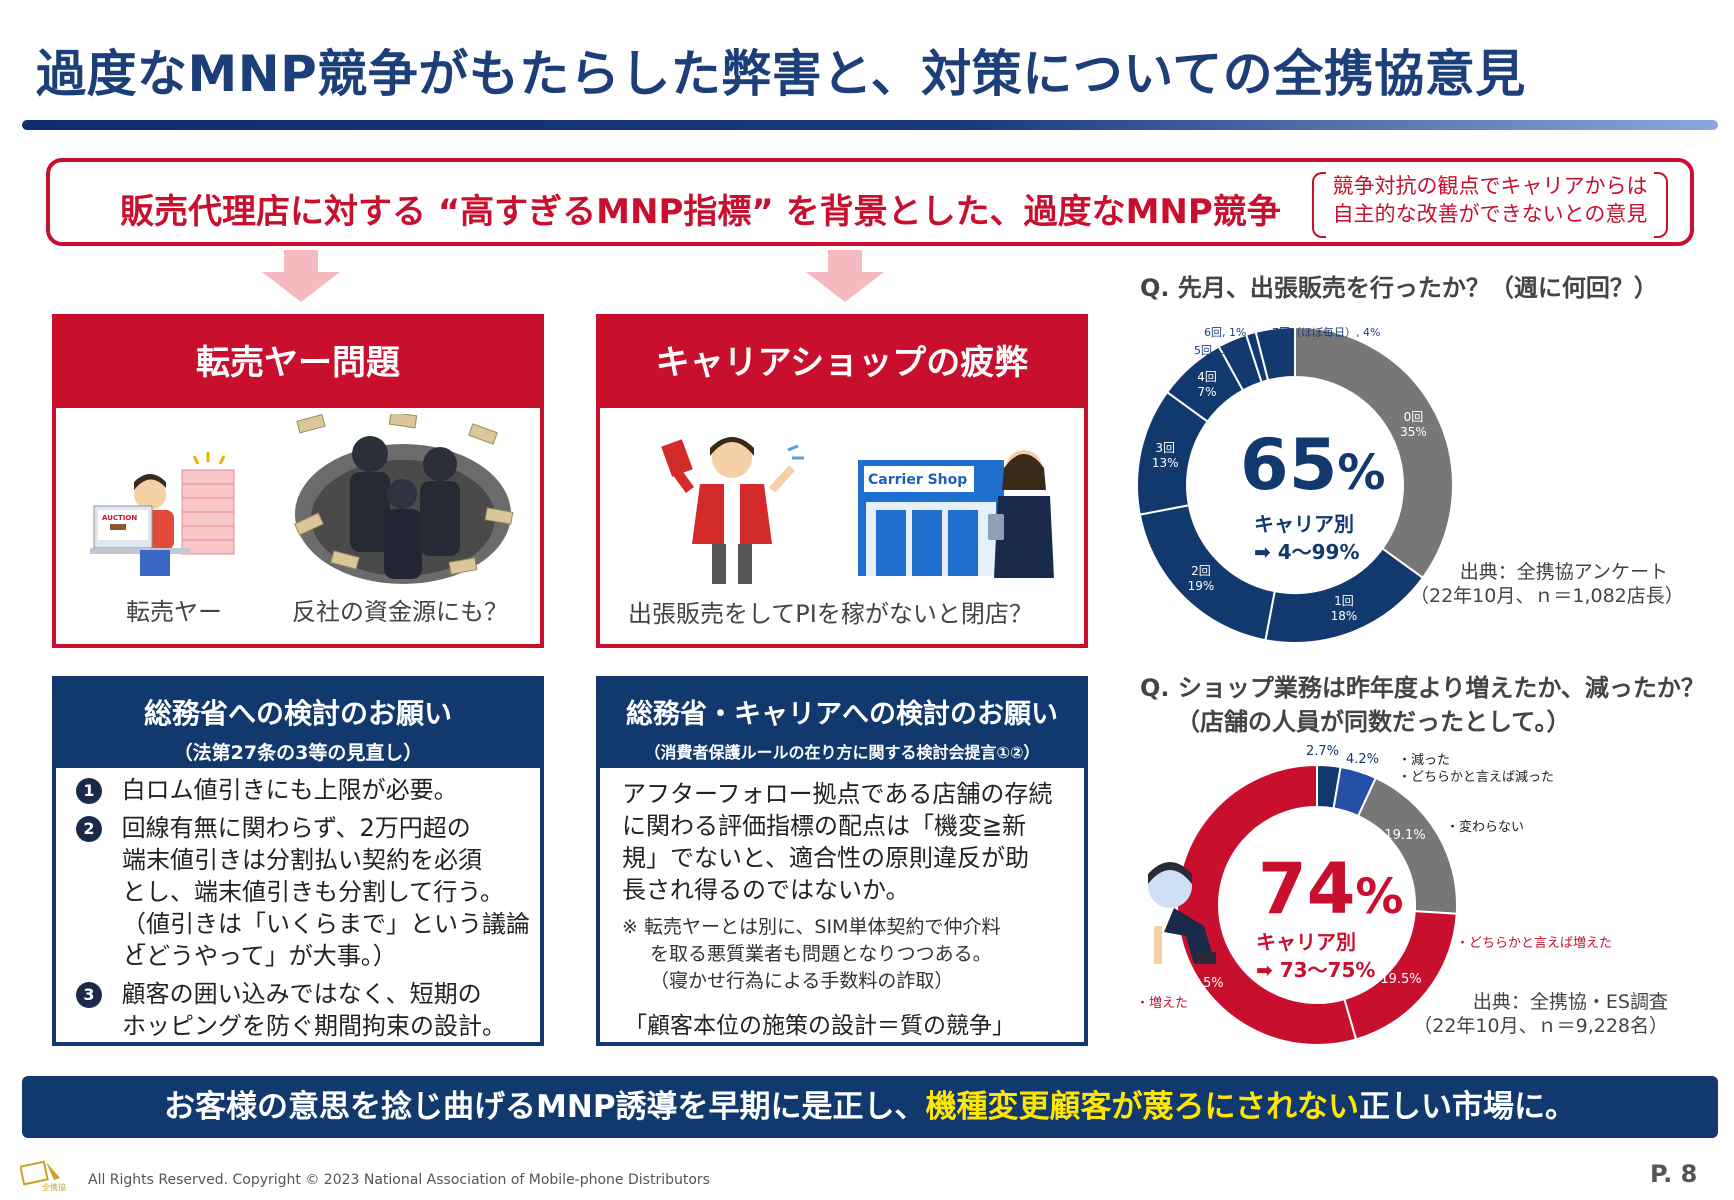 This screenshot has height=1200, width=1734. Describe the element at coordinates (1422, 688) in the screenshot. I see `chart2-question-line1: Q. ショップ業務は昨年度より増えたか、減ったか？` at that location.